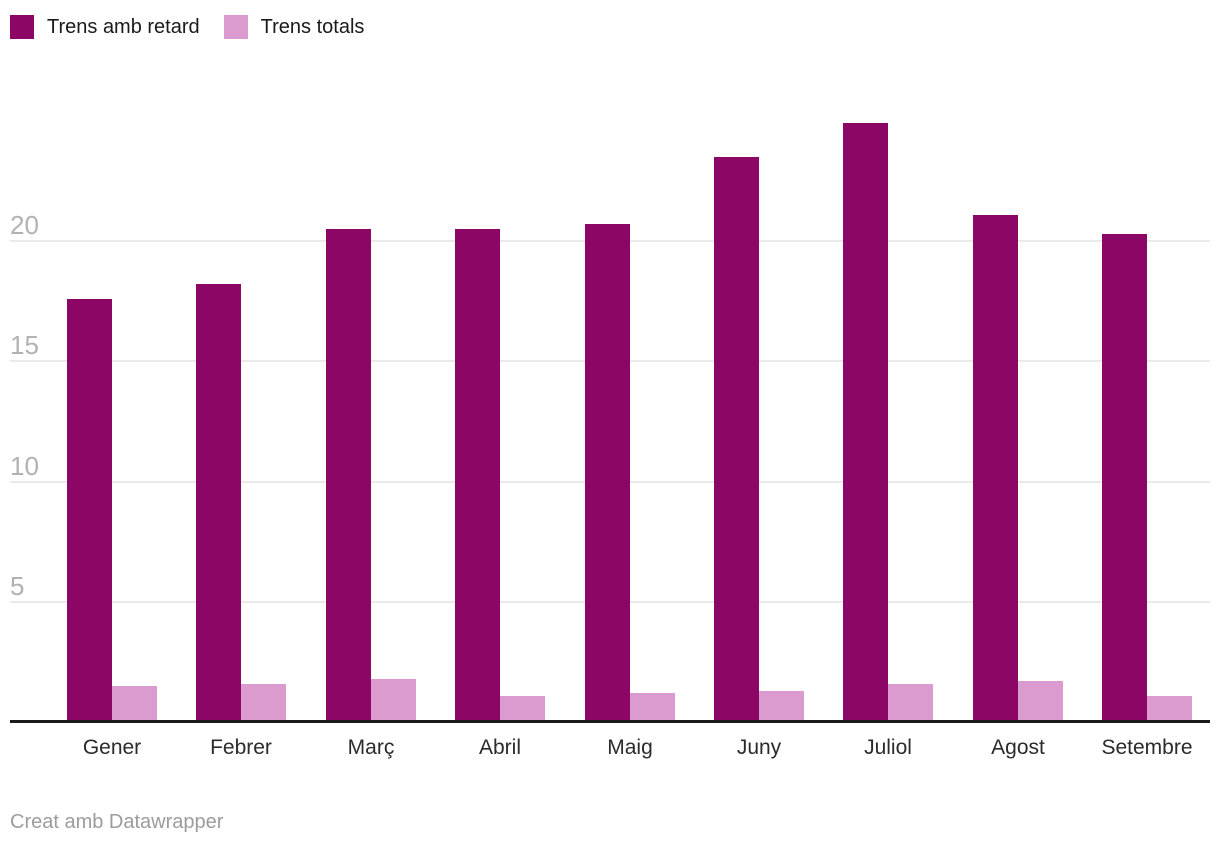 The height and width of the screenshot is (844, 1220). What do you see at coordinates (1147, 747) in the screenshot?
I see `x-axis-label: Setembre` at bounding box center [1147, 747].